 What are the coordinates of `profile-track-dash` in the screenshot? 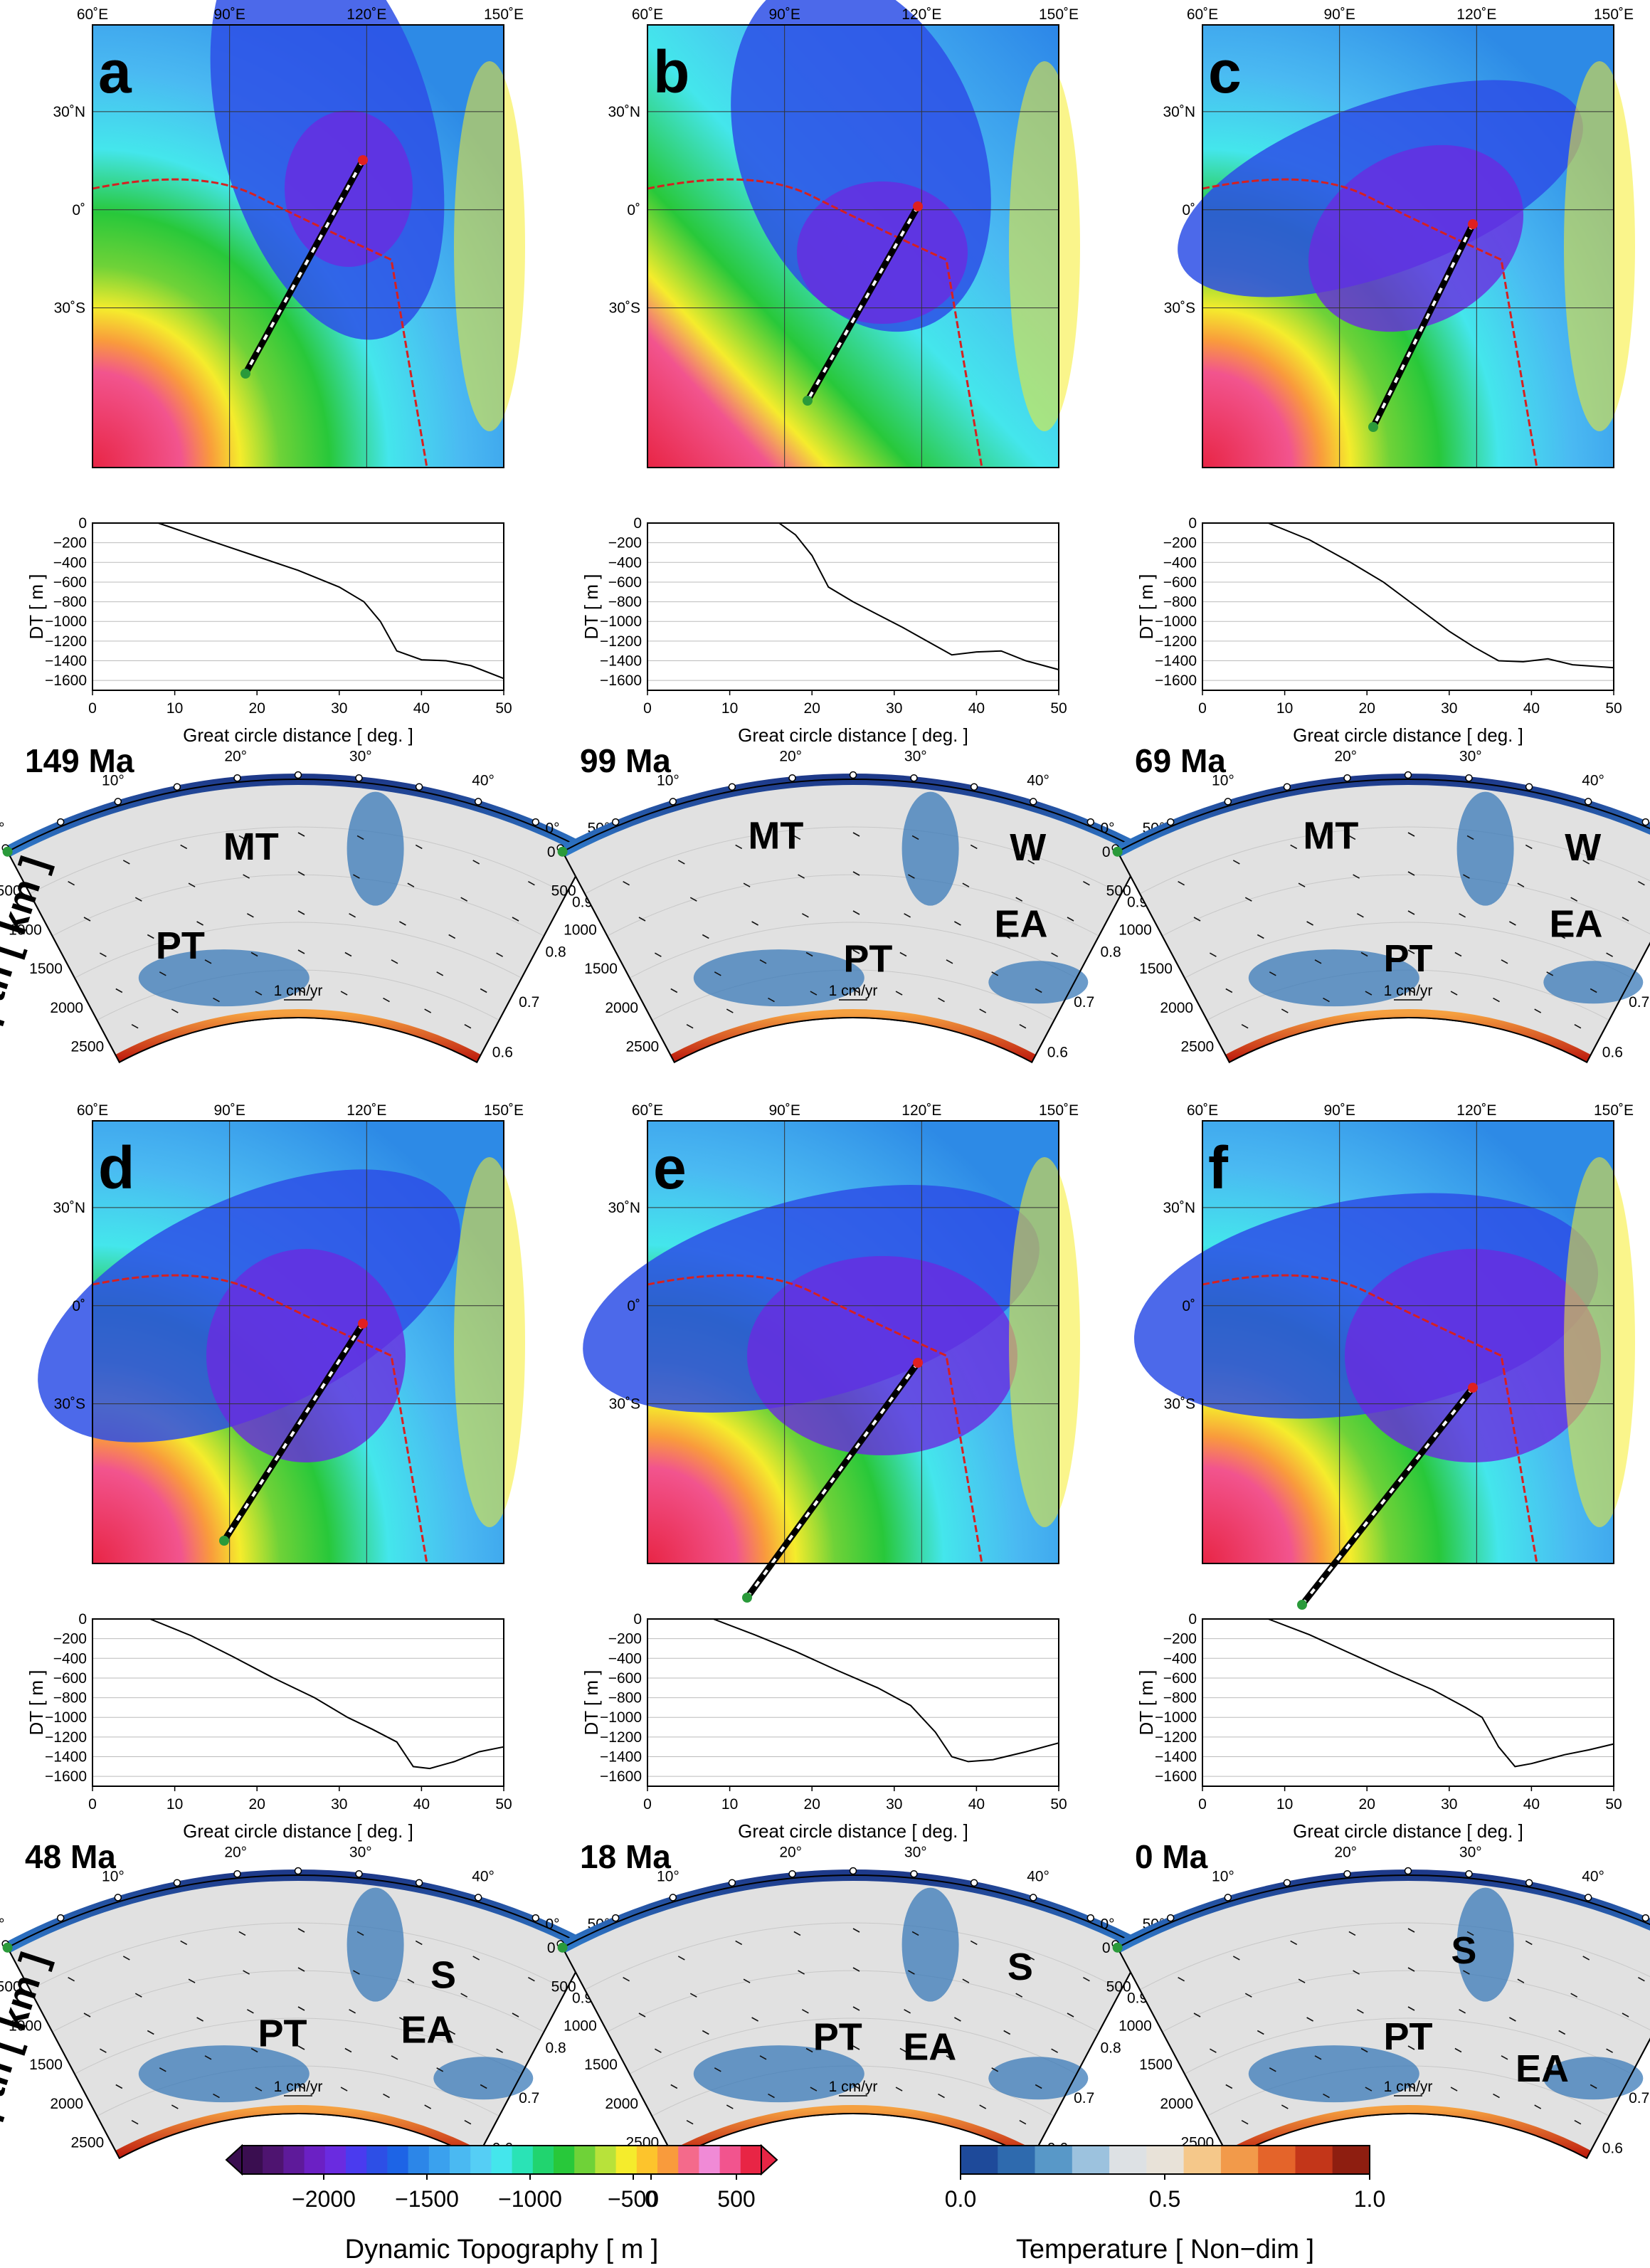 It's located at (1388, 1496).